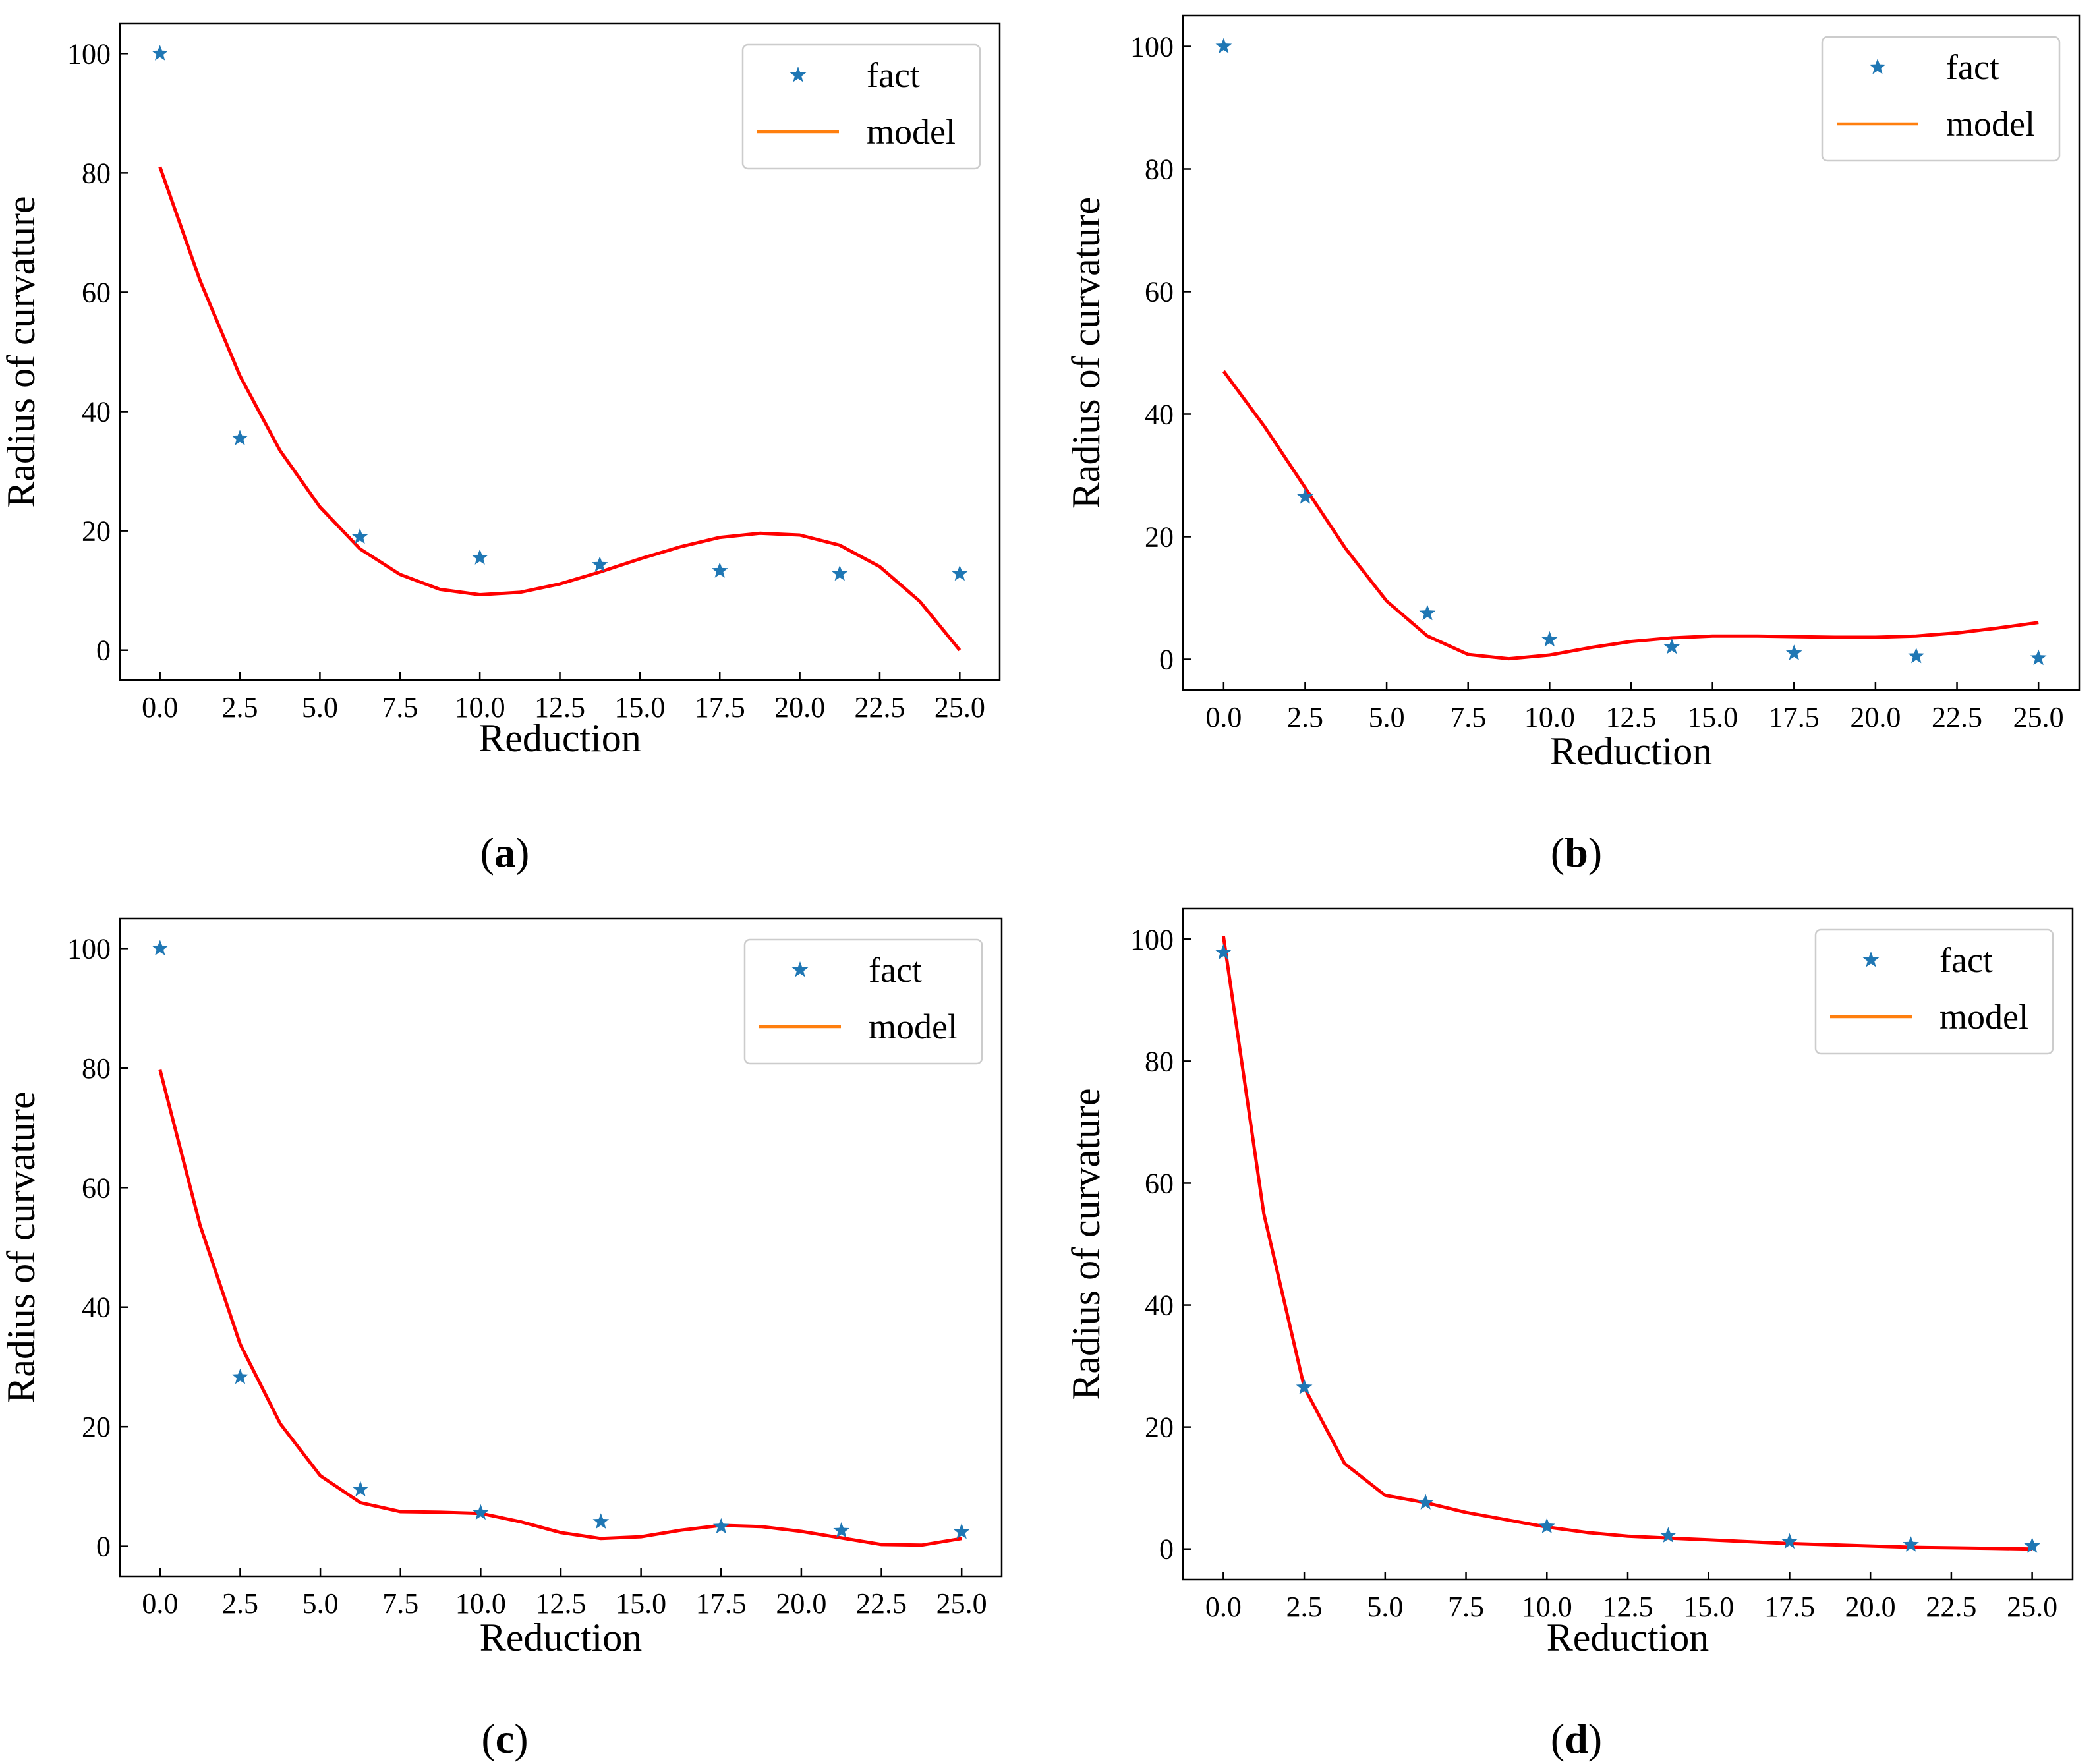 Image resolution: width=2097 pixels, height=1764 pixels. Describe the element at coordinates (1577, 1738) in the screenshot. I see `panel-caption: (d)` at that location.